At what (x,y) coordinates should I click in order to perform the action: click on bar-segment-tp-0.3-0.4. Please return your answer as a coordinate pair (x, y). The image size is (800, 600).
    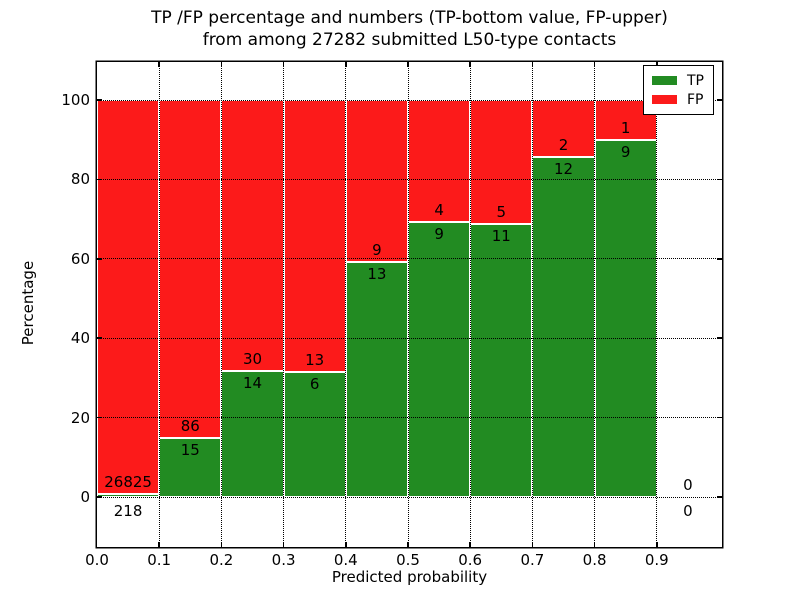
    Looking at the image, I should click on (314, 434).